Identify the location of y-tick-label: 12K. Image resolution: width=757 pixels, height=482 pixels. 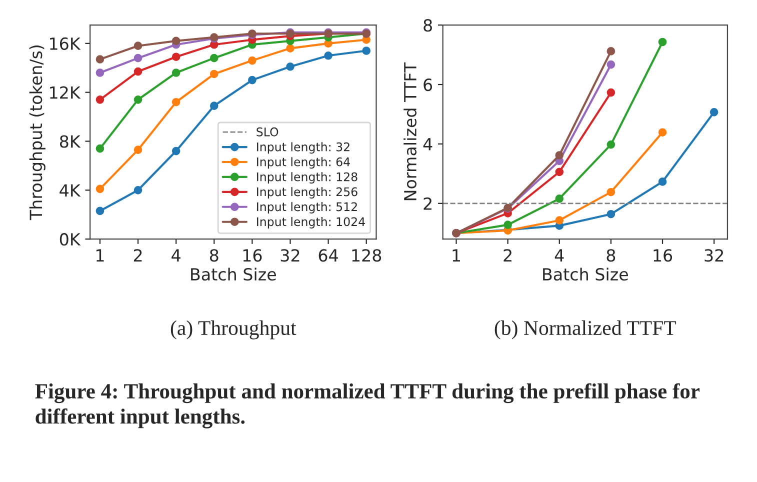
(65, 92).